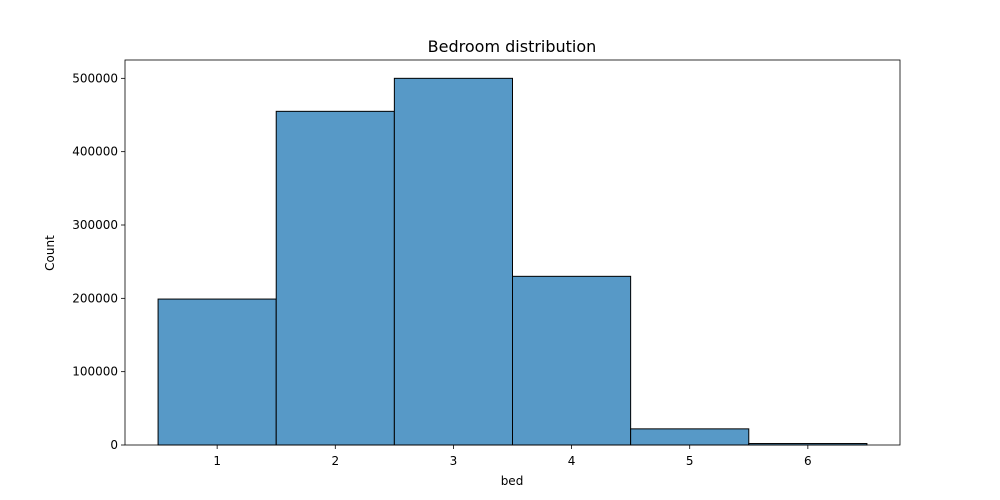 The width and height of the screenshot is (1000, 500). Describe the element at coordinates (512, 481) in the screenshot. I see `x-axis-label: bed` at that location.